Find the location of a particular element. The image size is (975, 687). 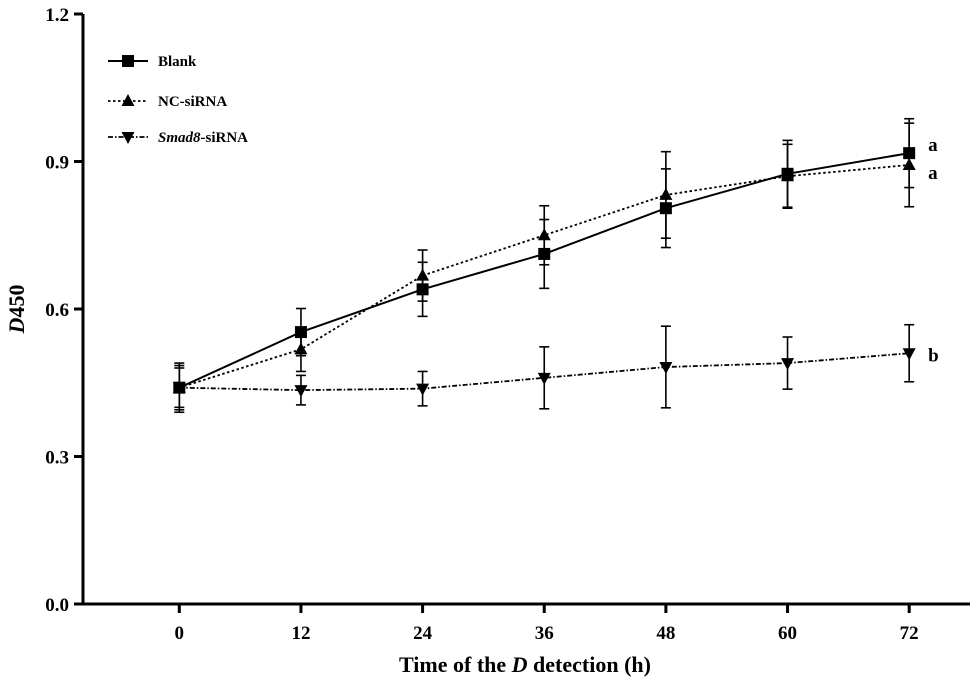

x-tick-label: 24 is located at coordinates (423, 633).